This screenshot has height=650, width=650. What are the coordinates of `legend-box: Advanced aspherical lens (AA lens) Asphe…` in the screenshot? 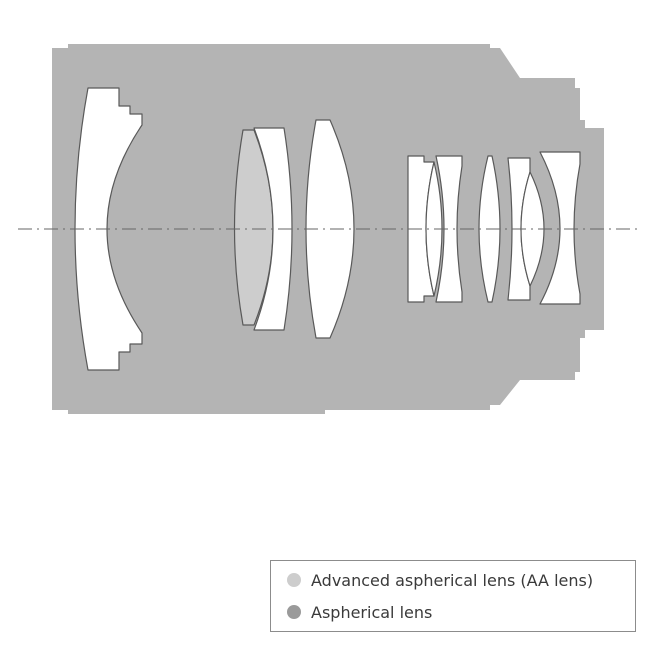 It's located at (453, 596).